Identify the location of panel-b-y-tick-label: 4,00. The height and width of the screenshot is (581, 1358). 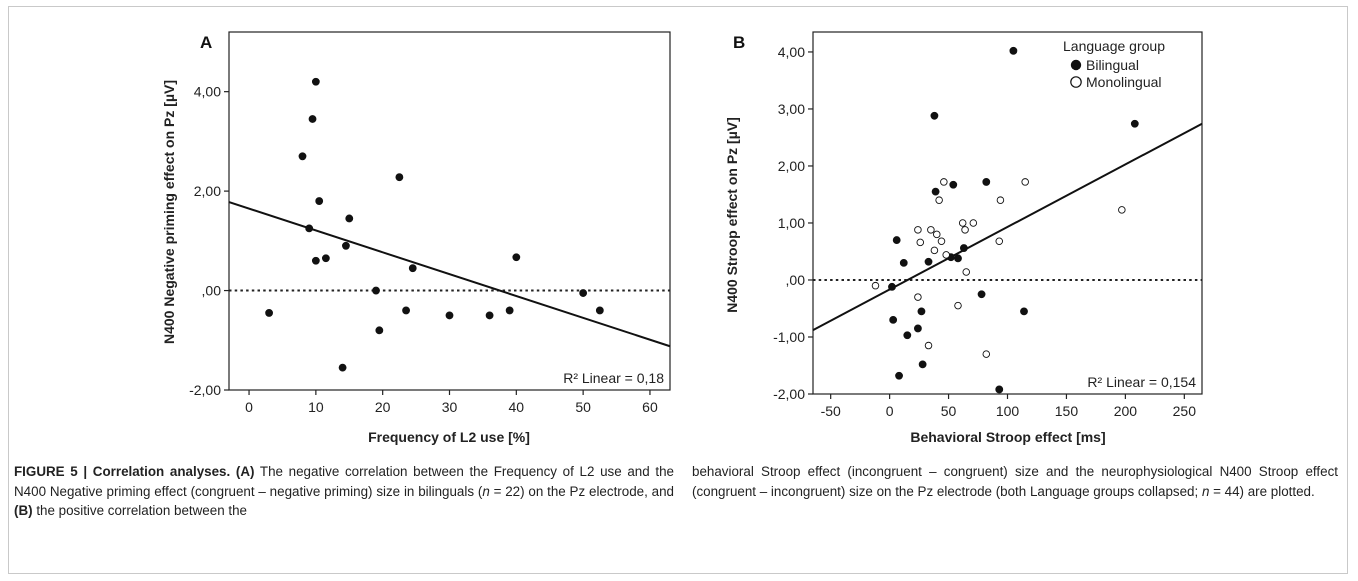
(791, 52).